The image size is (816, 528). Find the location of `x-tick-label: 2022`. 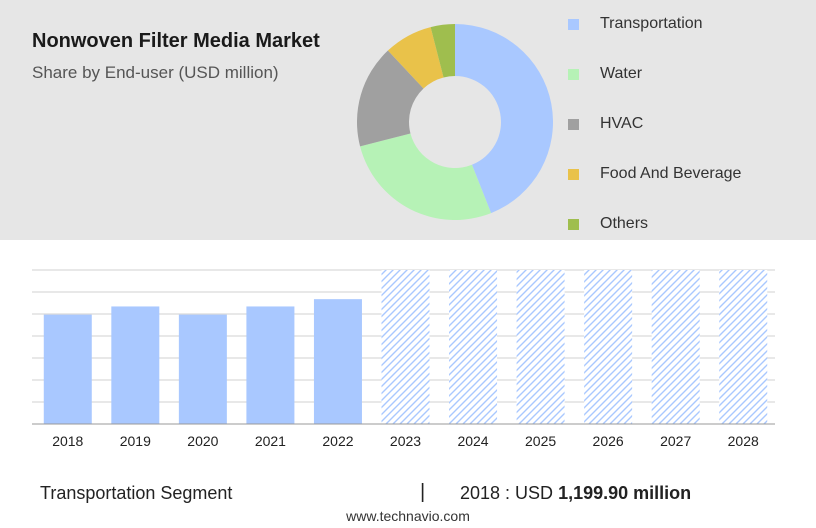

x-tick-label: 2022 is located at coordinates (337, 441).